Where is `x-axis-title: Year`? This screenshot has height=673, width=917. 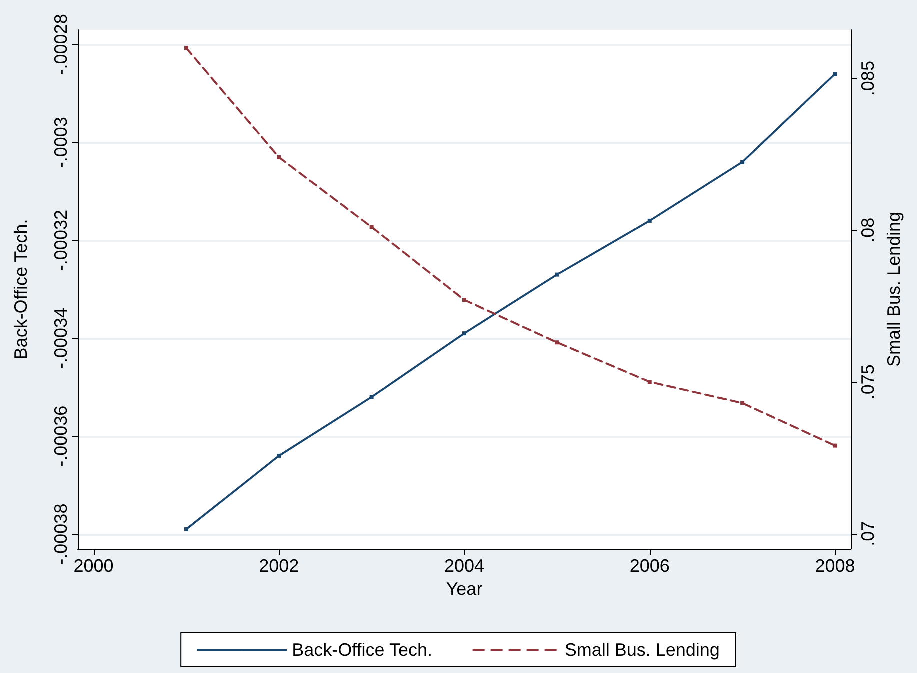
x-axis-title: Year is located at coordinates (464, 588).